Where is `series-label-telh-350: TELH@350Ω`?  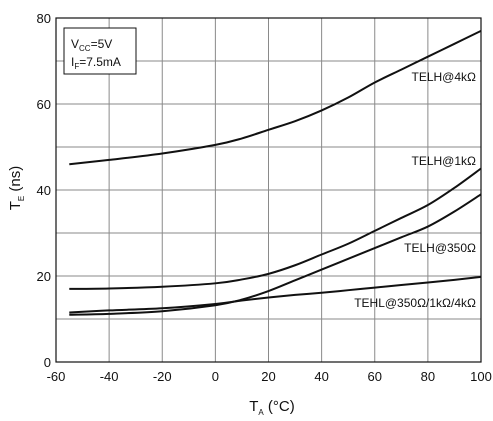
series-label-telh-350: TELH@350Ω is located at coordinates (440, 248).